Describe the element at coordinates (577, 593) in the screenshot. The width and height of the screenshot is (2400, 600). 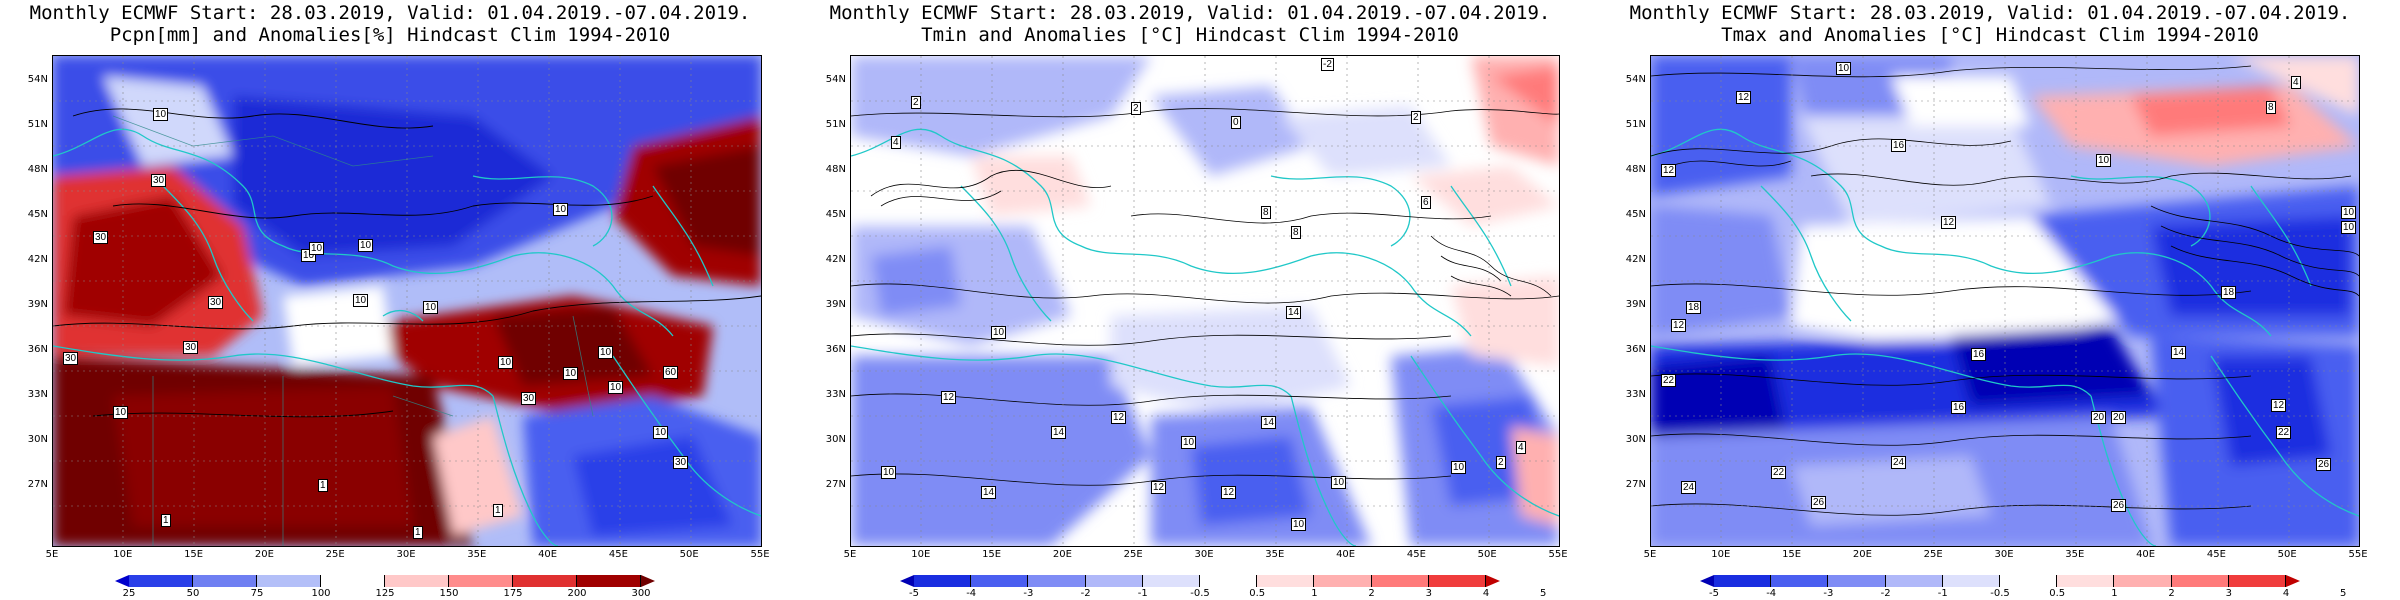
I see `colorbar-label: 200` at that location.